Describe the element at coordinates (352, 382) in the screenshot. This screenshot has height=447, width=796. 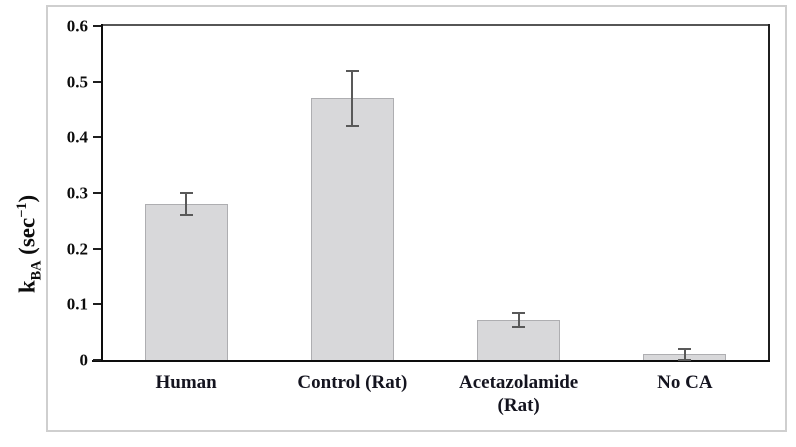
I see `x-category-label: Control (Rat)` at that location.